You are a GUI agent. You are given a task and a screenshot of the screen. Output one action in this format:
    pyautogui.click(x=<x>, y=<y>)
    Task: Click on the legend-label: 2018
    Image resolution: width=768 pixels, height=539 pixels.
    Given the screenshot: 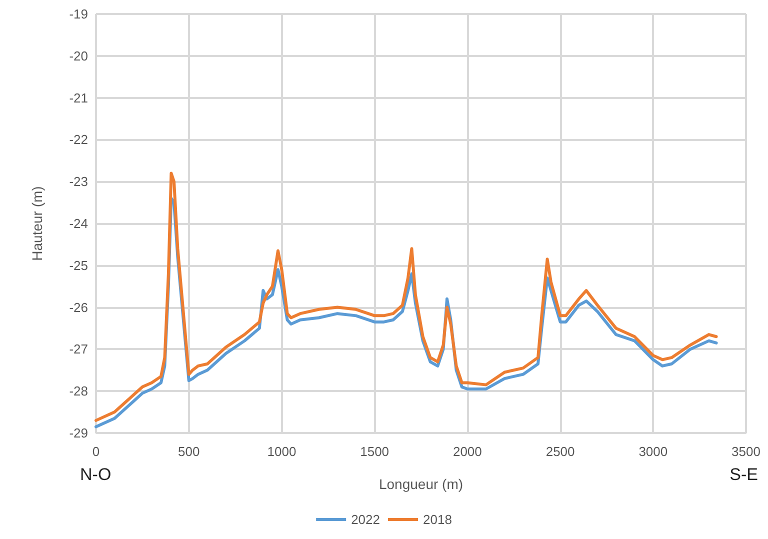 What is the action you would take?
    pyautogui.click(x=437, y=519)
    